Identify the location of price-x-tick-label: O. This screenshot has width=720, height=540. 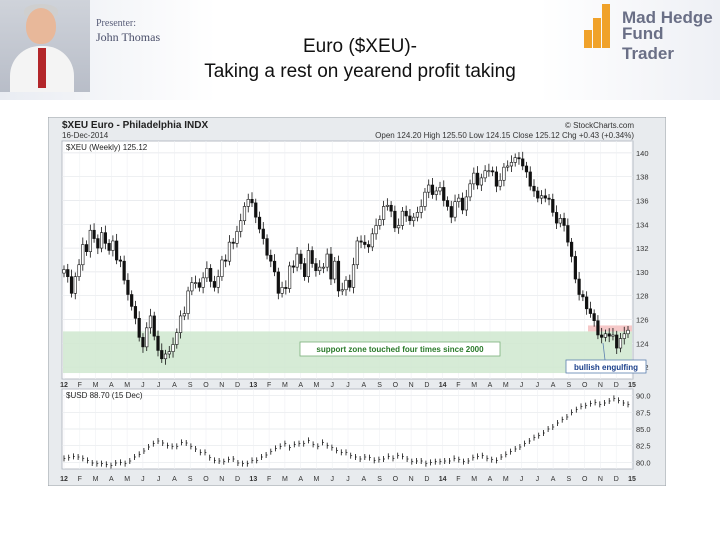
(396, 385).